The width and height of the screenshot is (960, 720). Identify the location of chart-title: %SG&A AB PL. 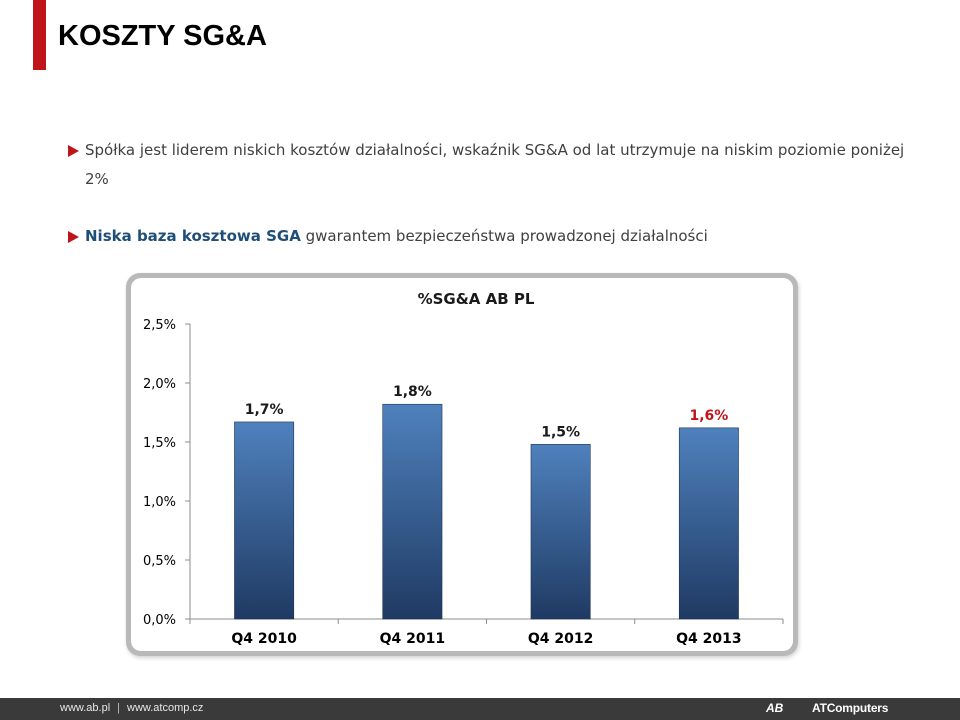
(476, 299).